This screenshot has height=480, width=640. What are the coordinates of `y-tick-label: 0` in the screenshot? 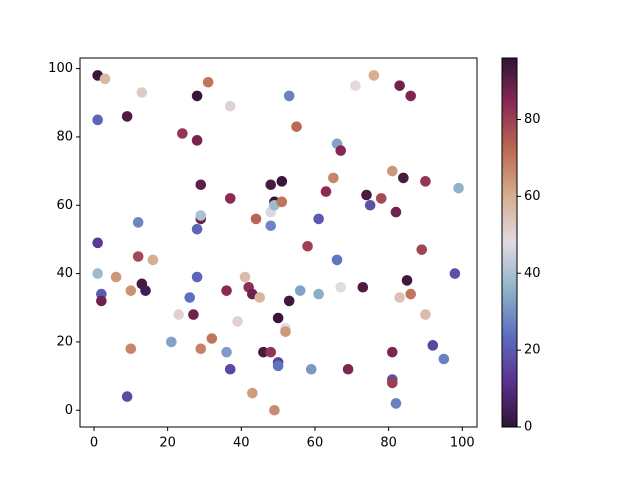 It's located at (69, 410).